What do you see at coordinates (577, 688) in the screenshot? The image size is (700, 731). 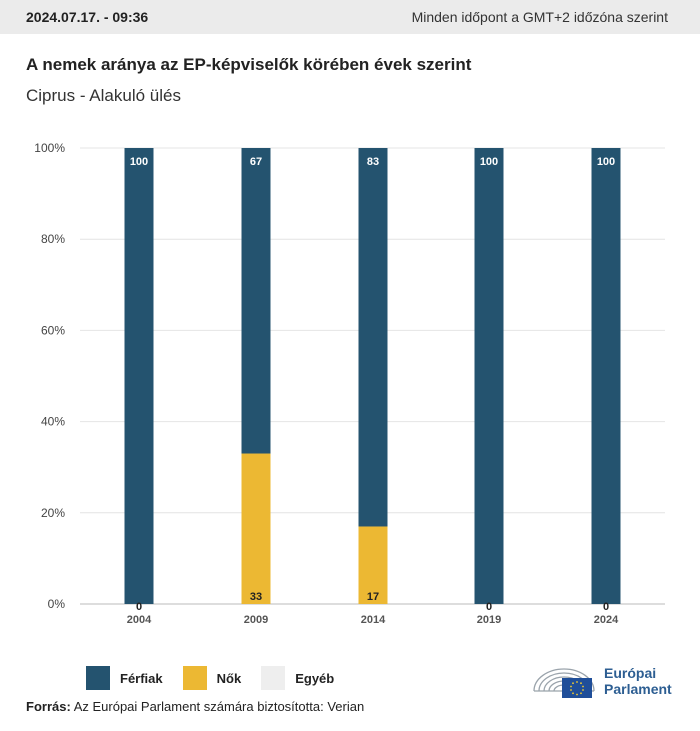 I see `eu-flag-icon` at bounding box center [577, 688].